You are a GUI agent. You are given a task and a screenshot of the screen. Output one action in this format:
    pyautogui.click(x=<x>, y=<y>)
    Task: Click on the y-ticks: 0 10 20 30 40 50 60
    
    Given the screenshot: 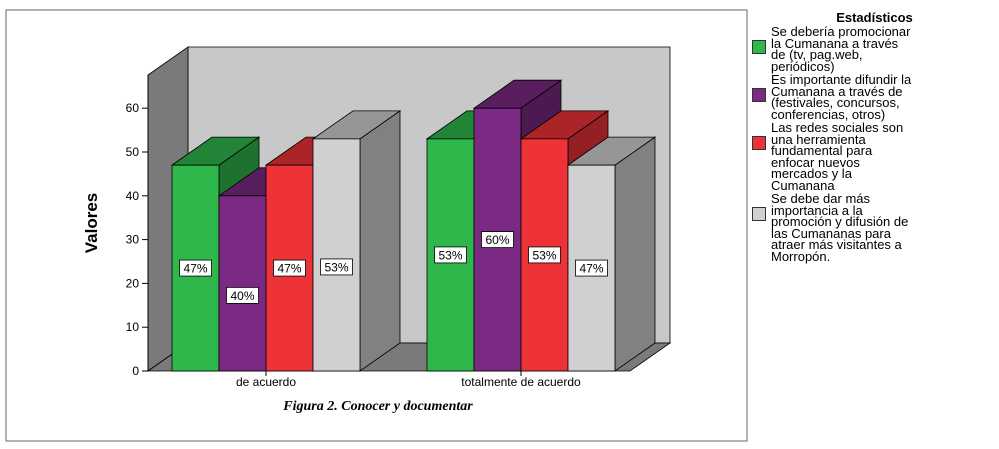 What is the action you would take?
    pyautogui.click(x=137, y=239)
    